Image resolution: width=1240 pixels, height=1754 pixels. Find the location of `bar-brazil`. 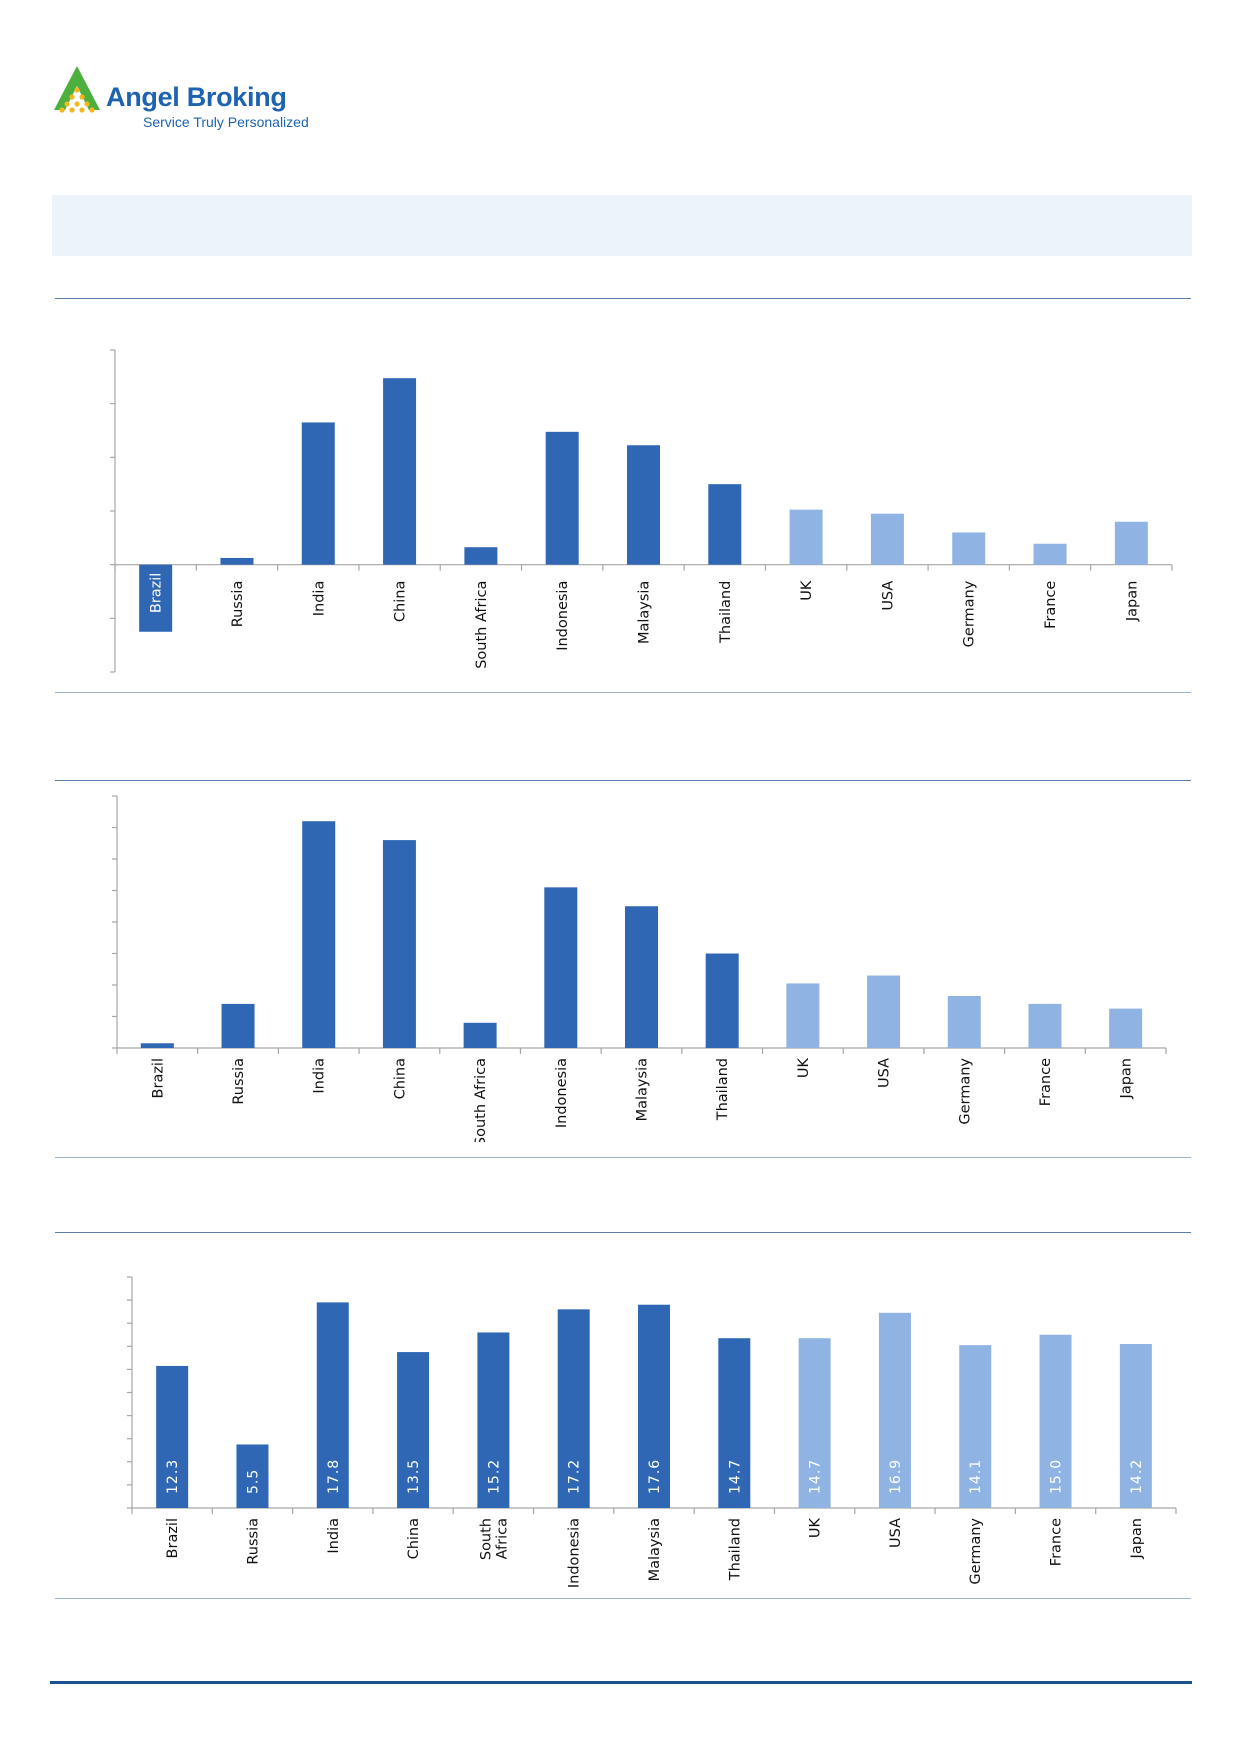

bar-brazil is located at coordinates (157, 1045).